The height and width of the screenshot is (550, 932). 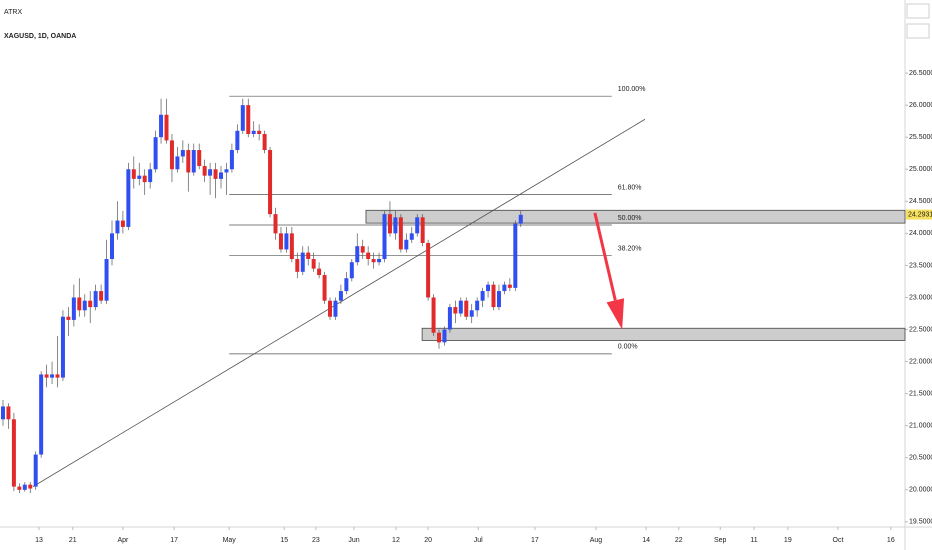 What do you see at coordinates (920, 490) in the screenshot?
I see `y-tick-label: 20.00000` at bounding box center [920, 490].